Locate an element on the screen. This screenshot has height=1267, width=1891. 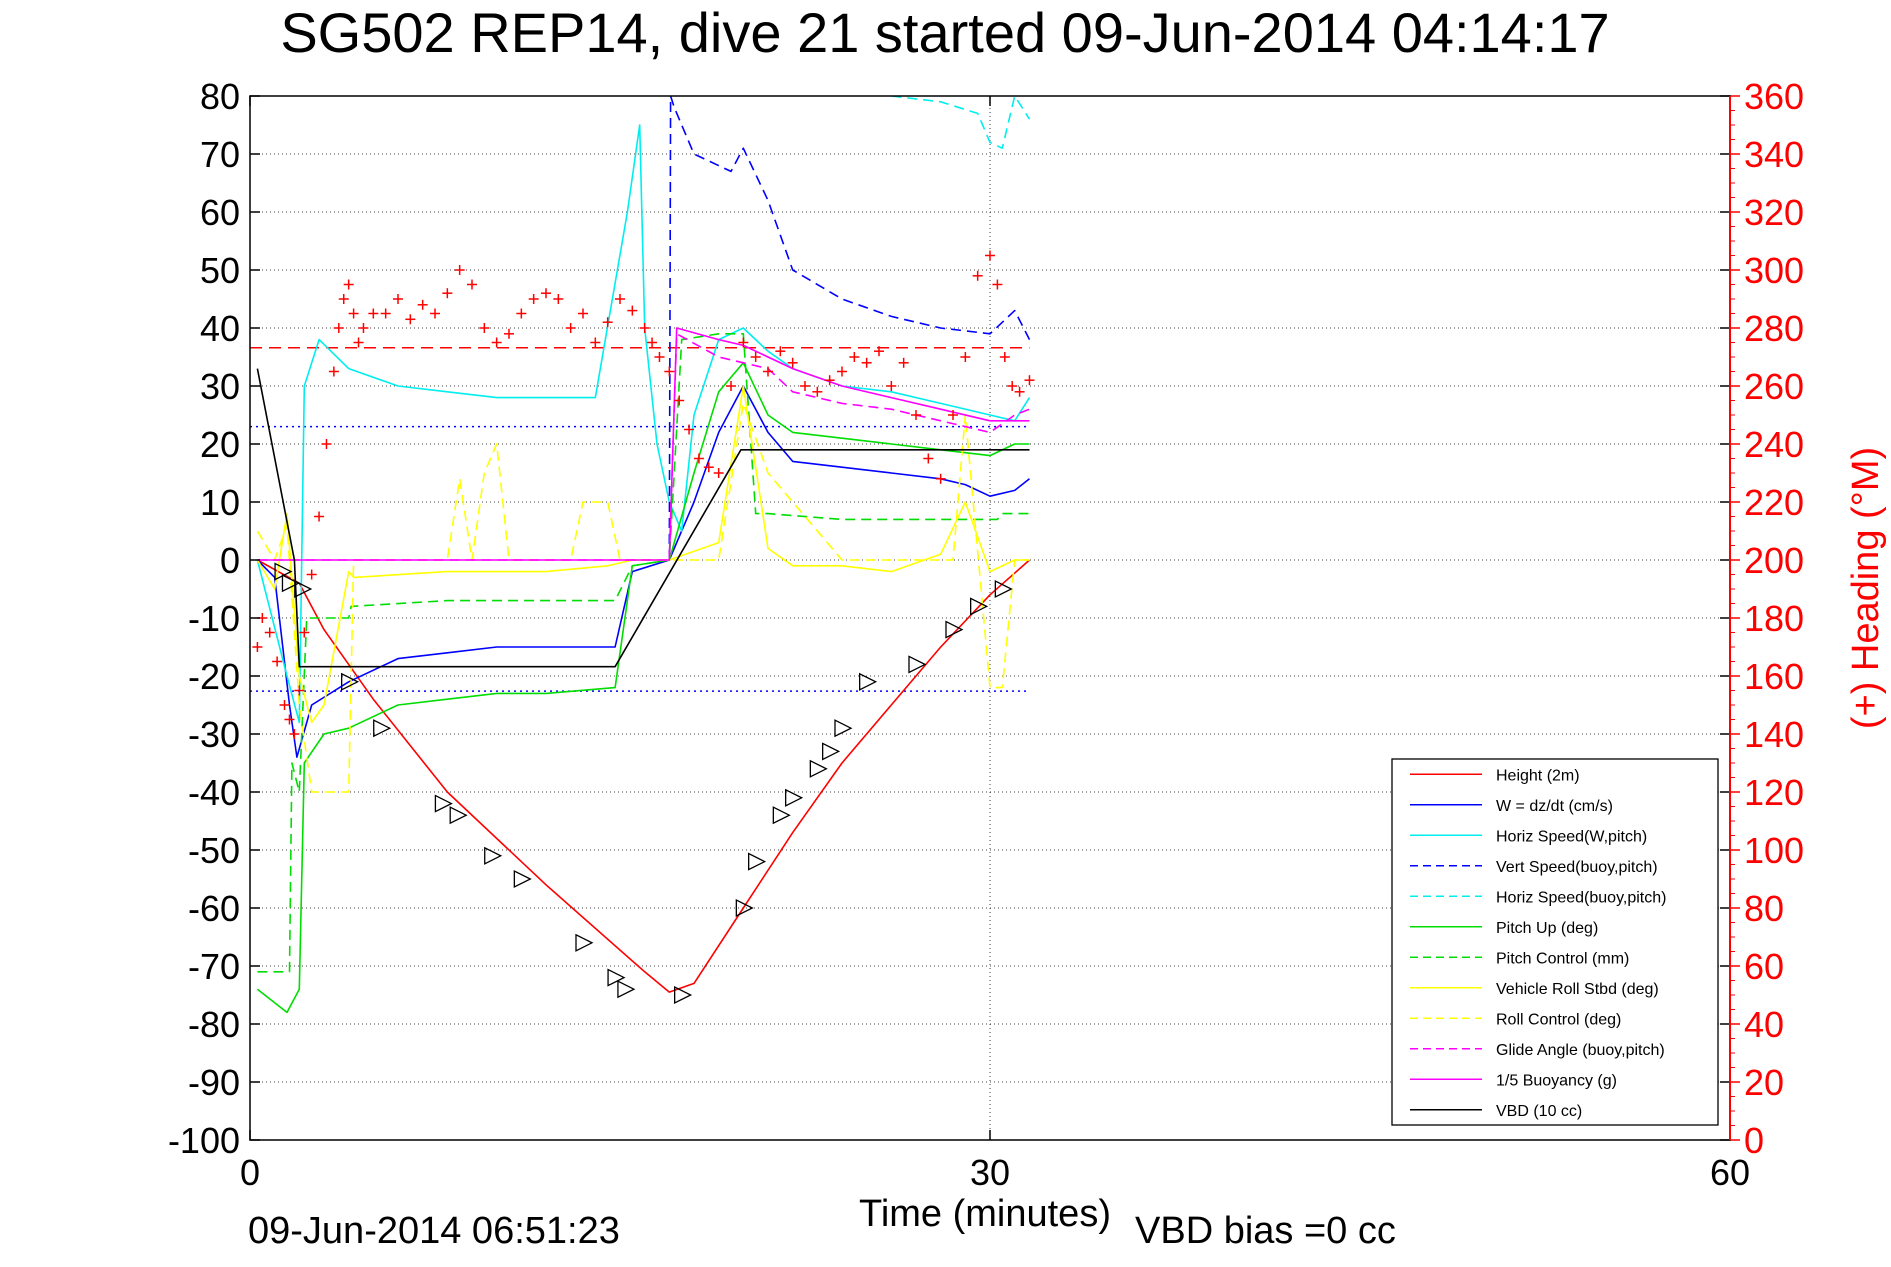
y2-tick-label: 260 is located at coordinates (1774, 386).